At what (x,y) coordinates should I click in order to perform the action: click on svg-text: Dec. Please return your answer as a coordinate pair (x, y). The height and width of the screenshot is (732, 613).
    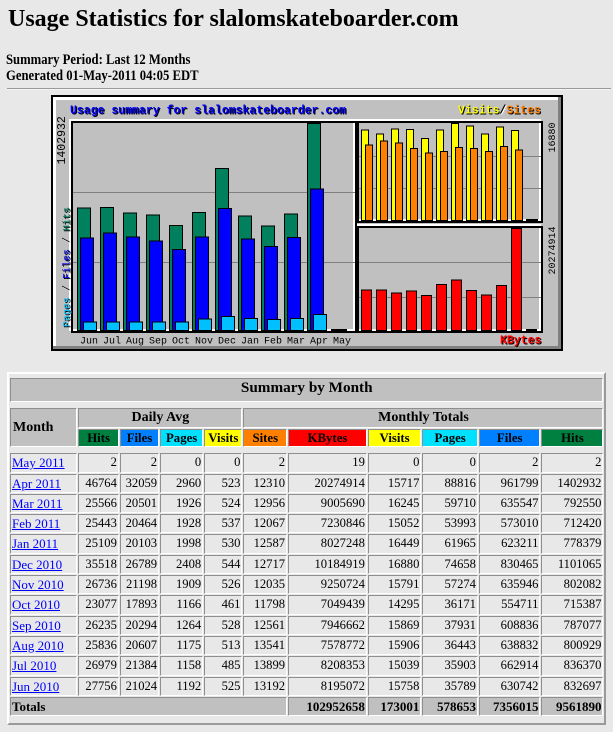
    Looking at the image, I should click on (227, 342).